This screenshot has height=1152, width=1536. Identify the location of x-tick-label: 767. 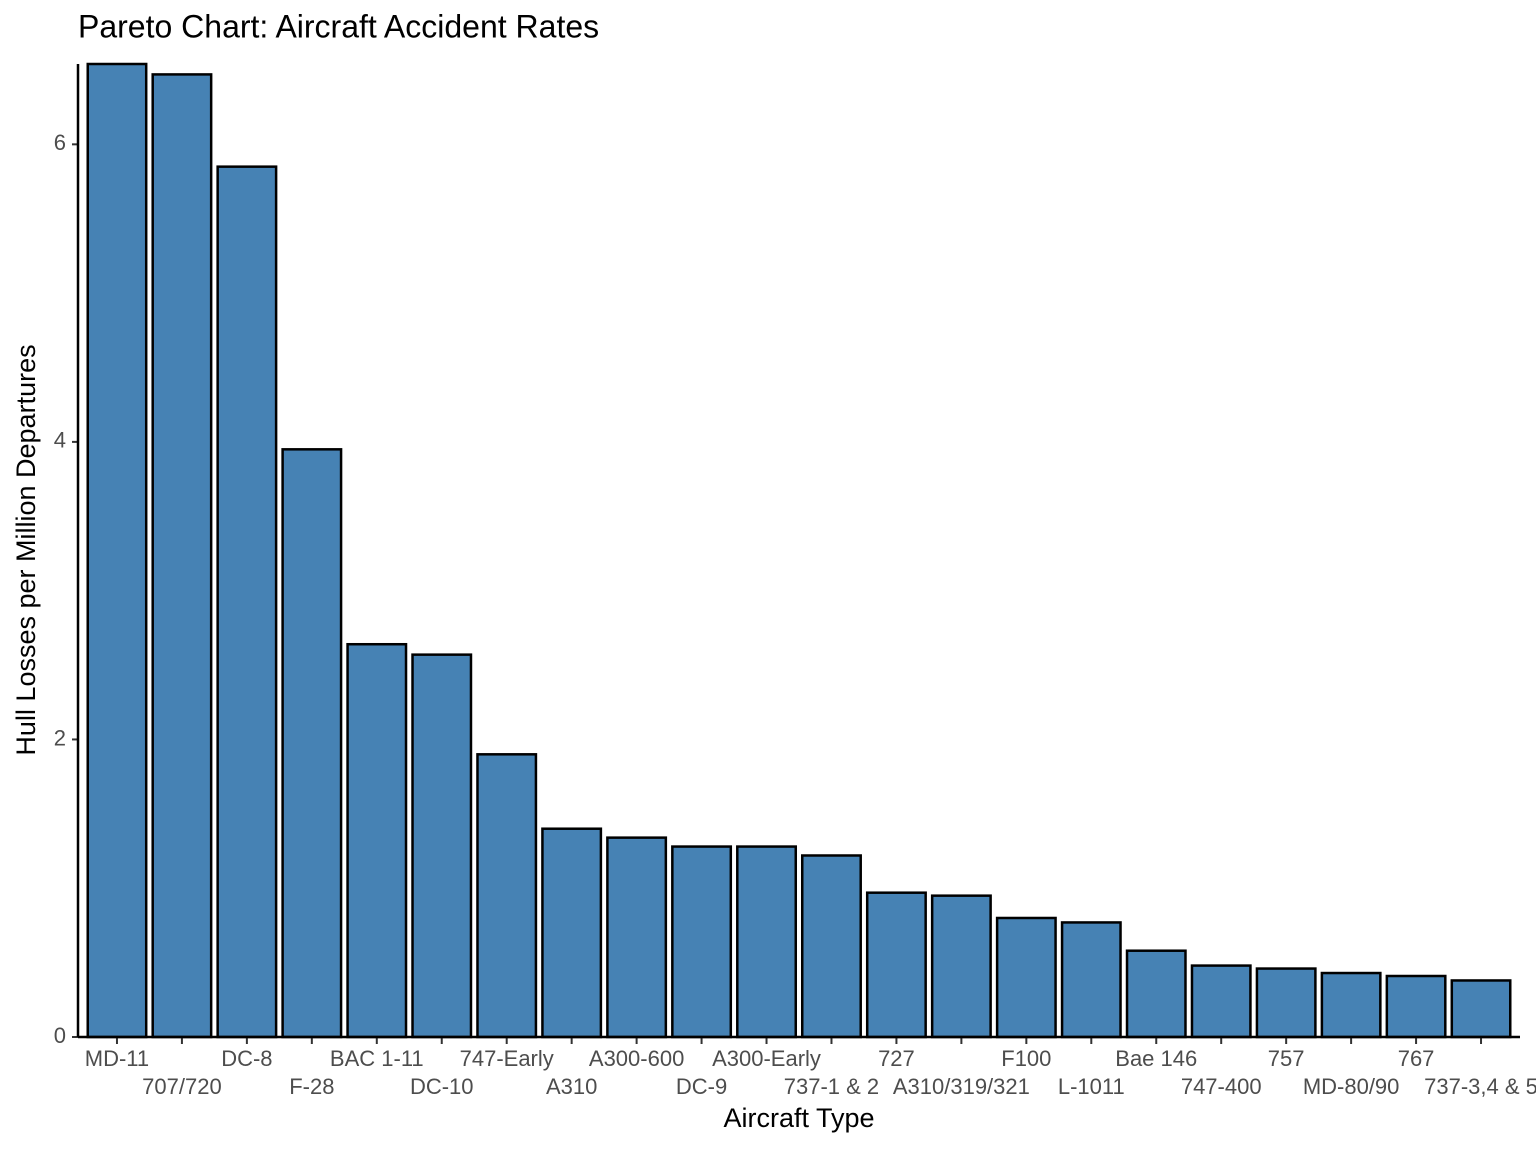
(1416, 1058).